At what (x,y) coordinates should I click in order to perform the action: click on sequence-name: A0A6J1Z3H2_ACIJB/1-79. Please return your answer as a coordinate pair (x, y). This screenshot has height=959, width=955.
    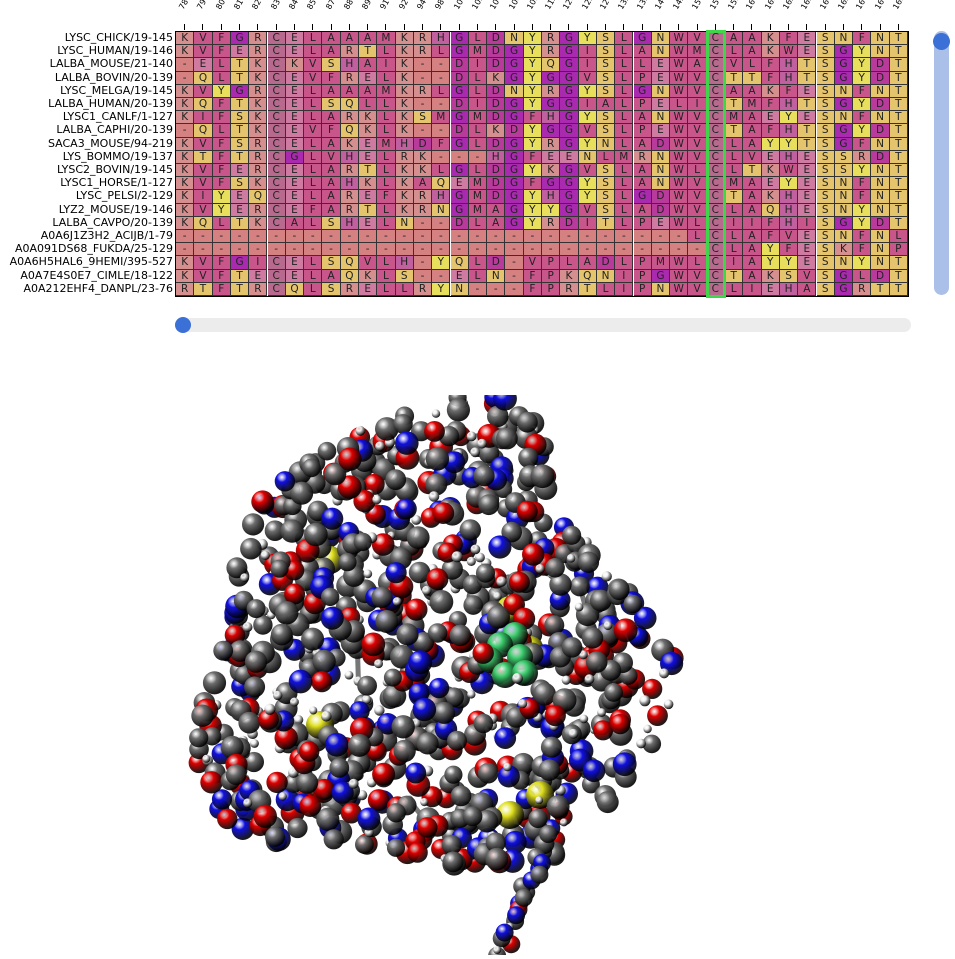
    Looking at the image, I should click on (106, 235).